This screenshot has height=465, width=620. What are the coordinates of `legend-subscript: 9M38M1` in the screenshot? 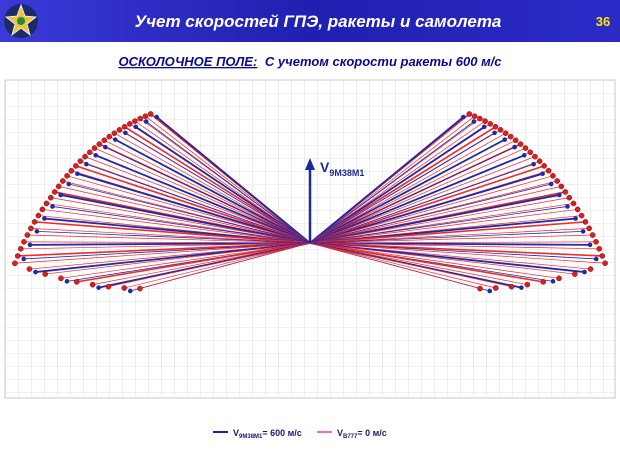 It's located at (251, 437).